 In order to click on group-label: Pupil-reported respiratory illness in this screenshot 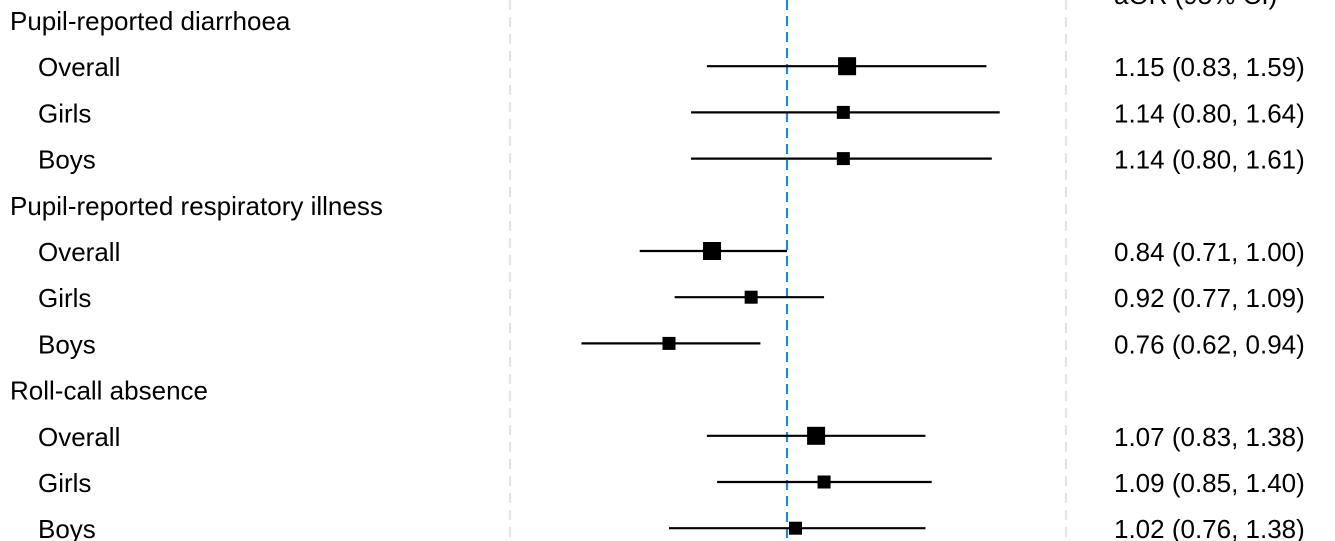, I will do `click(196, 206)`.